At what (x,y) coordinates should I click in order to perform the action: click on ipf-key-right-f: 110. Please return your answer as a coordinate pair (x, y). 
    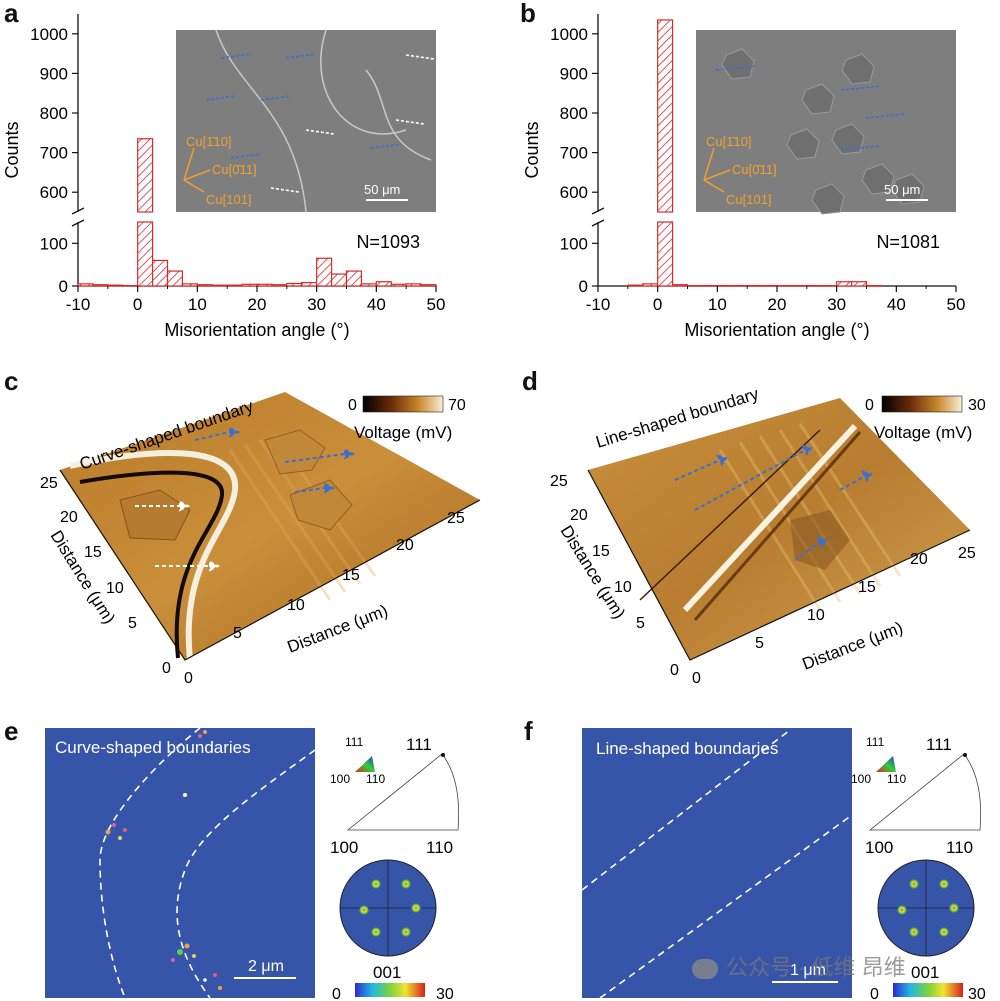
    Looking at the image, I should click on (896, 779).